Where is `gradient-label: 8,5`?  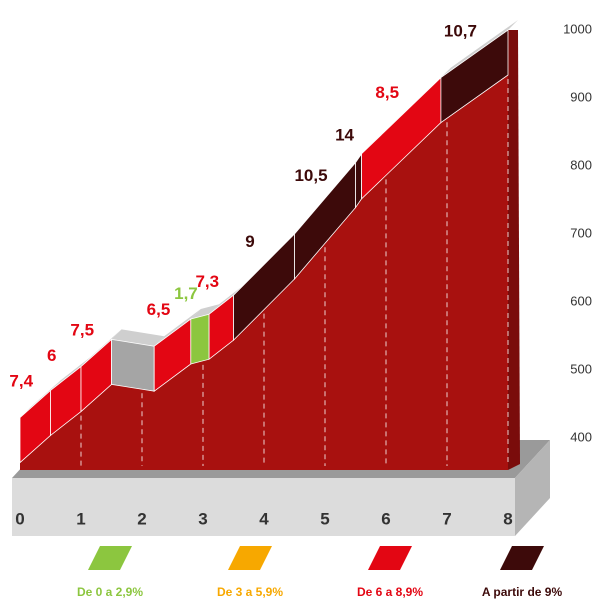 gradient-label: 8,5 is located at coordinates (387, 92).